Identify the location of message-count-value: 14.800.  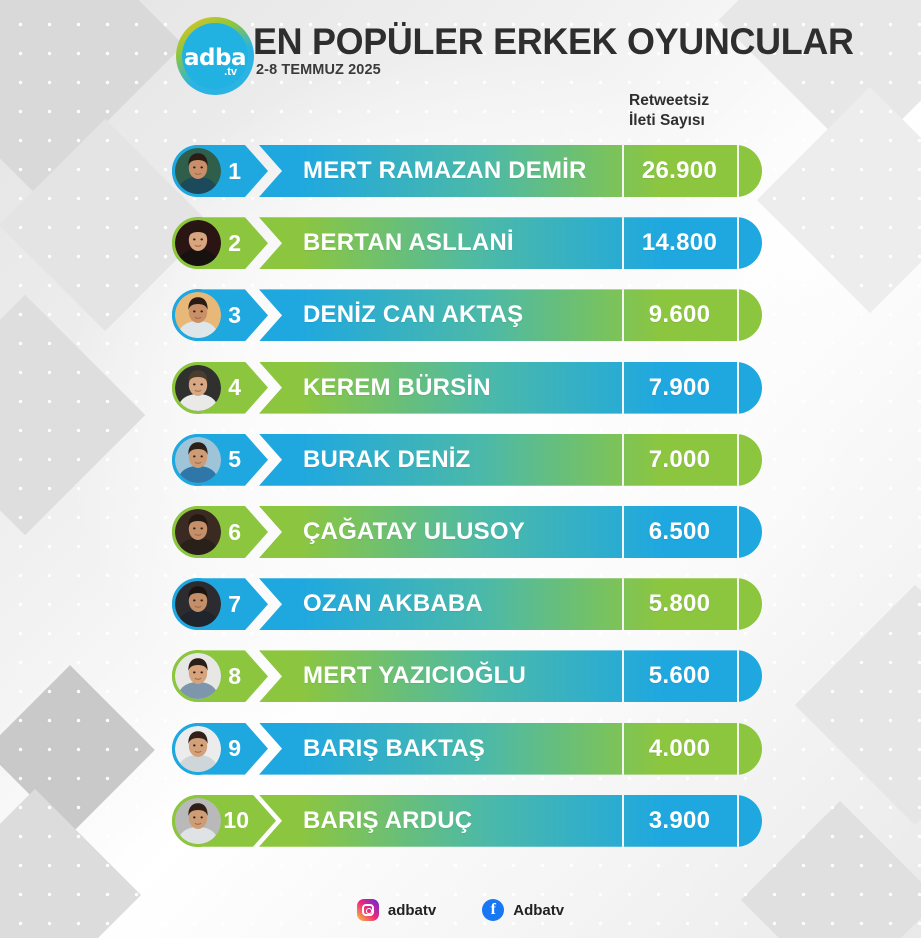
(679, 243).